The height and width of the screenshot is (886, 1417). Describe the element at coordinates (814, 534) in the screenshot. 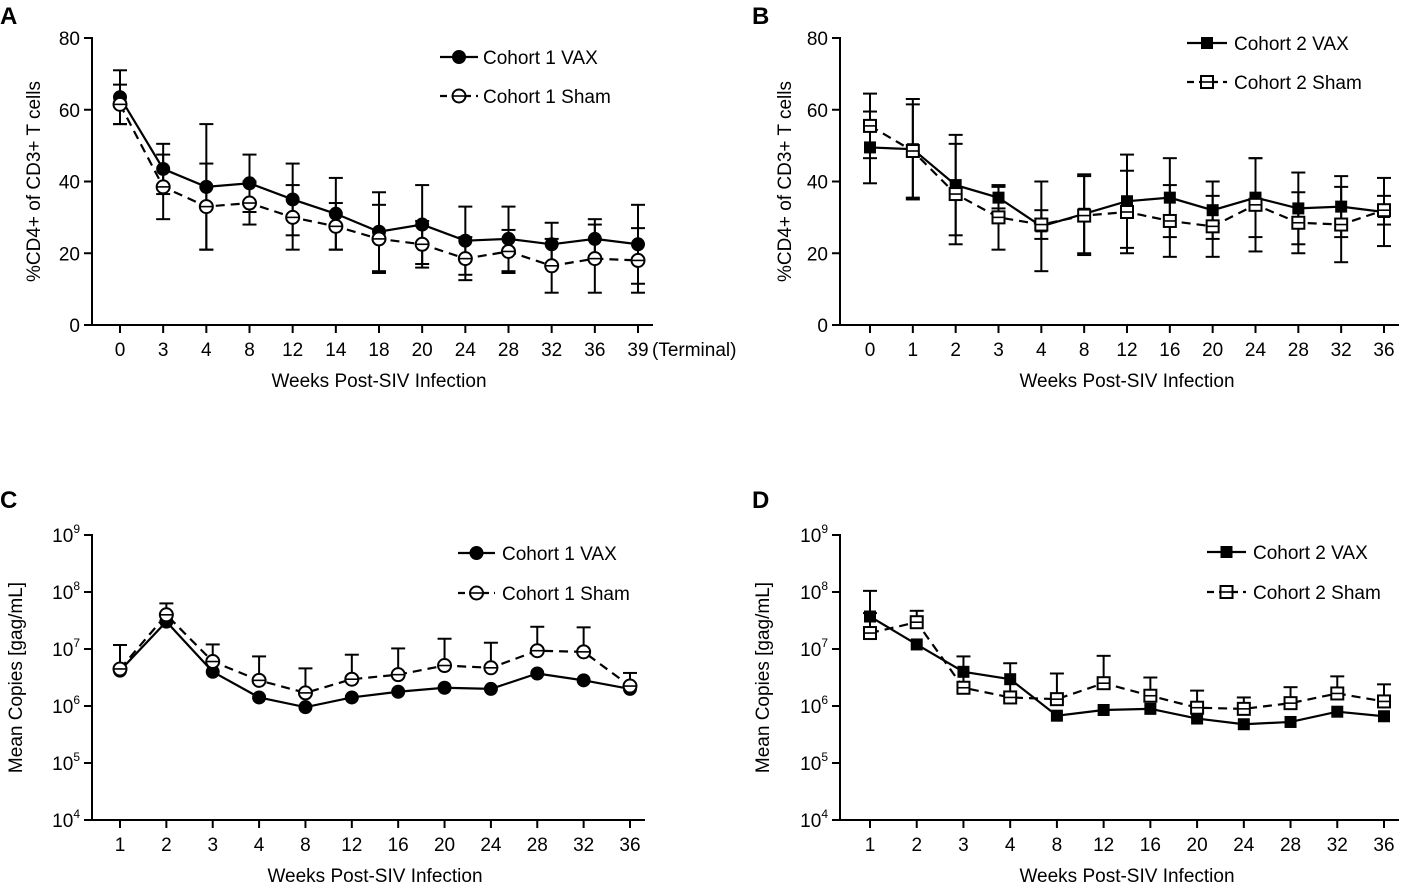

I see `y-tick-label-d-5: 10⁹` at that location.